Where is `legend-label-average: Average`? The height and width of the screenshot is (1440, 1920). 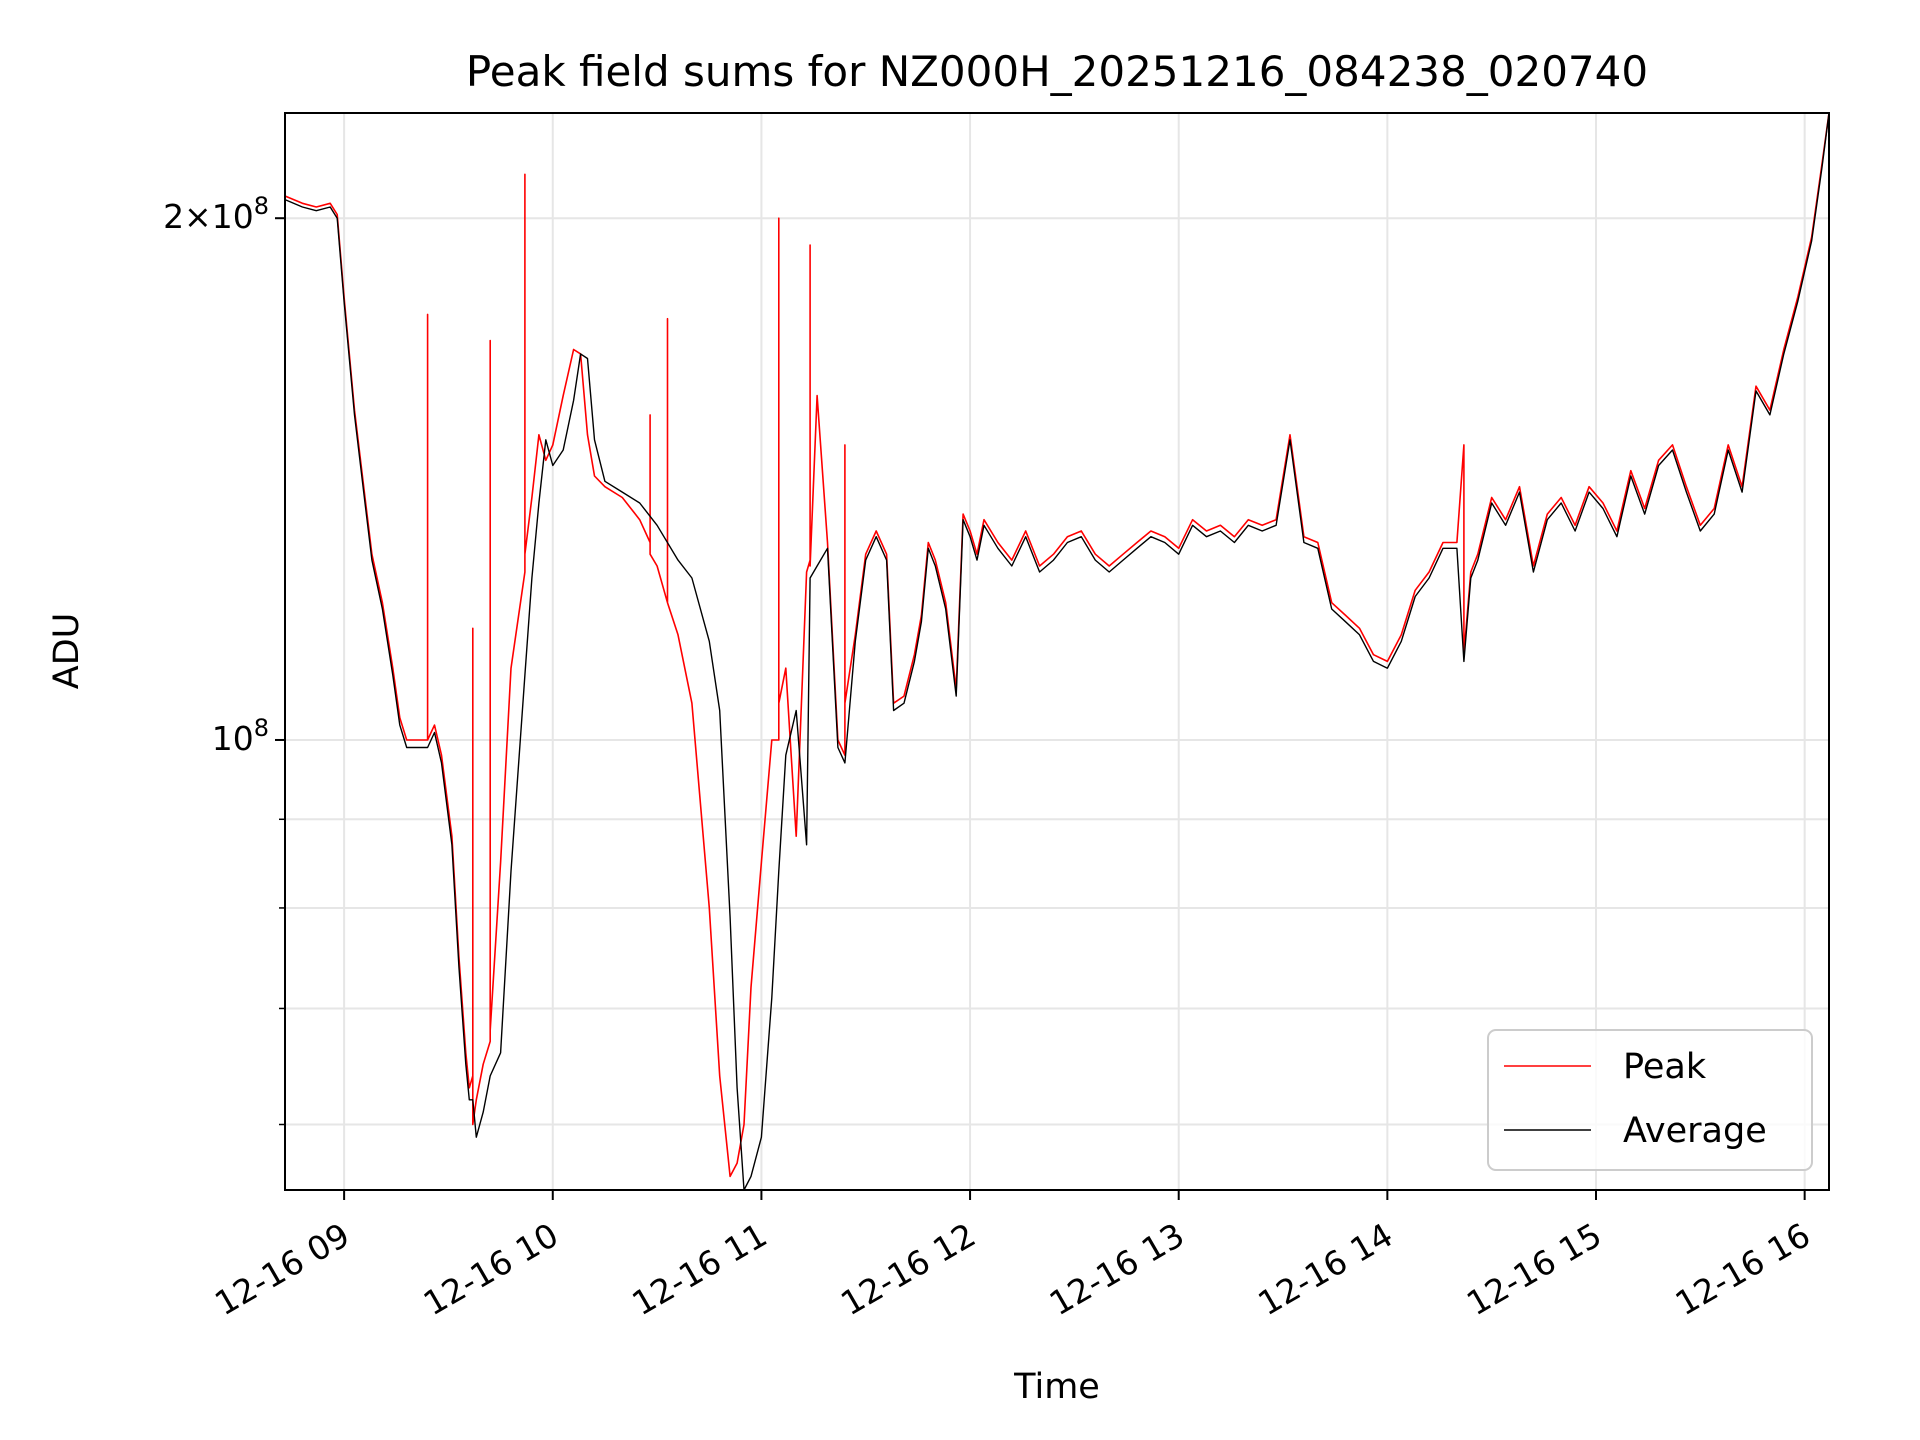 legend-label-average: Average is located at coordinates (1695, 1131).